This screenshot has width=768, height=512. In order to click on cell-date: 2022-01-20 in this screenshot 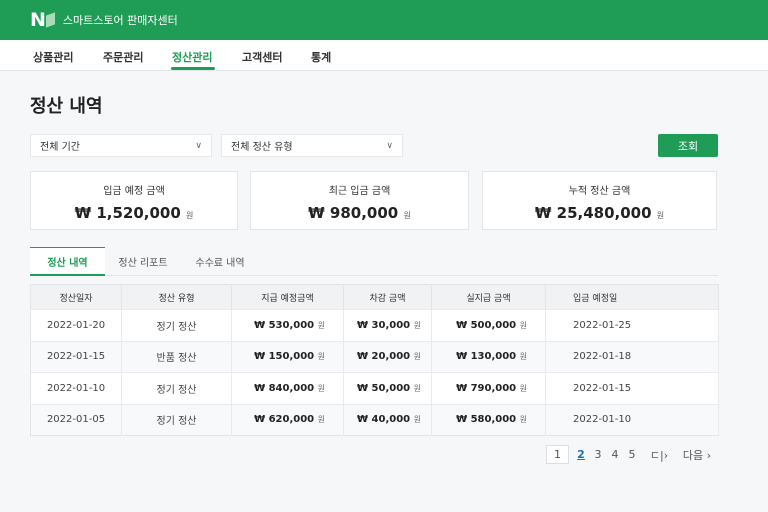, I will do `click(76, 325)`.